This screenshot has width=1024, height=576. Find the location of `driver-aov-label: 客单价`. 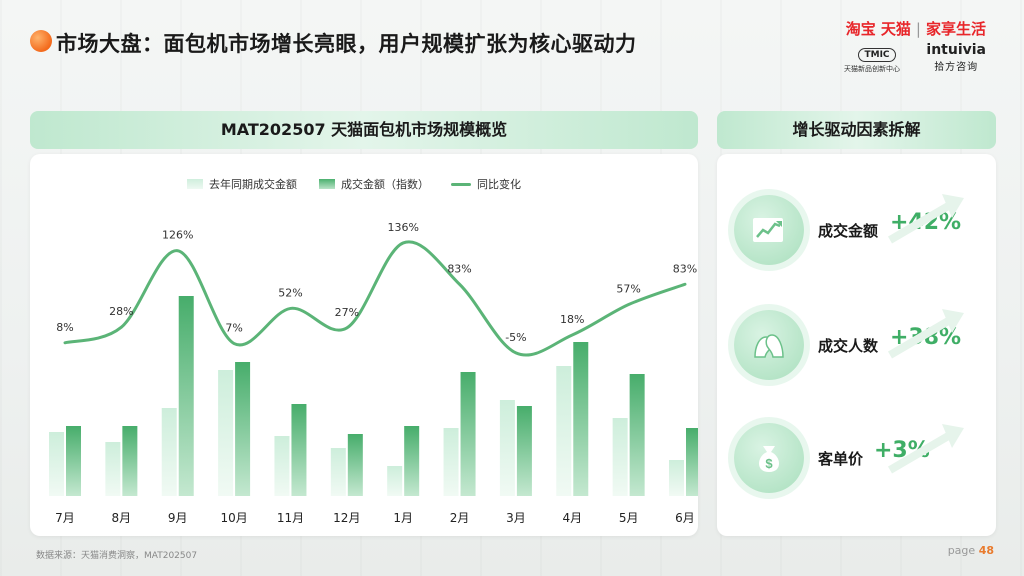

driver-aov-label: 客单价 is located at coordinates (841, 459).